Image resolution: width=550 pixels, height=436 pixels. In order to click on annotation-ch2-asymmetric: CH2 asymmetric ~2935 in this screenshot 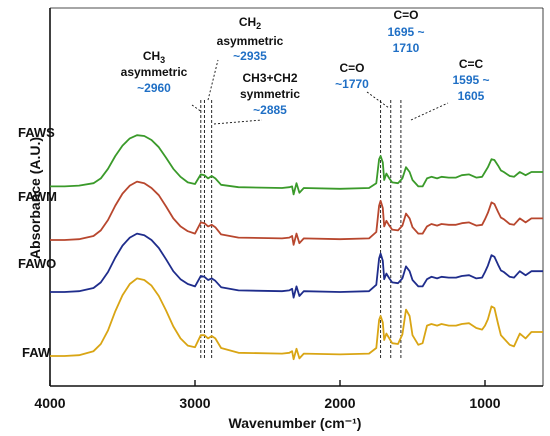, I will do `click(250, 39)`.